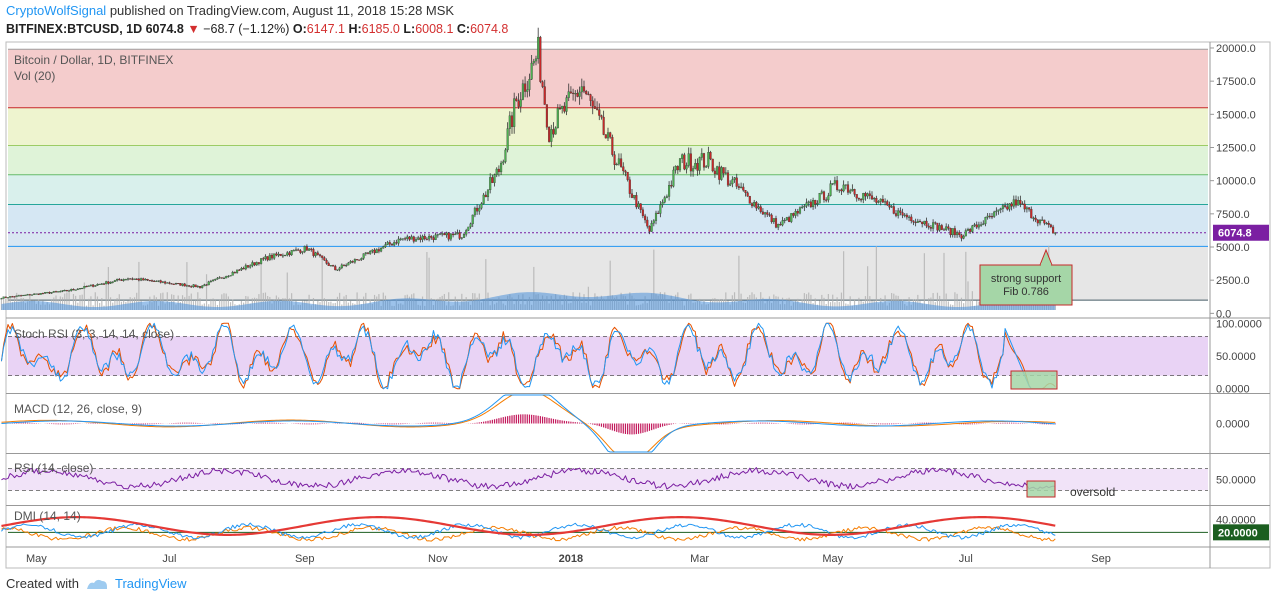  Describe the element at coordinates (438, 559) in the screenshot. I see `time-tick-label: Nov` at that location.